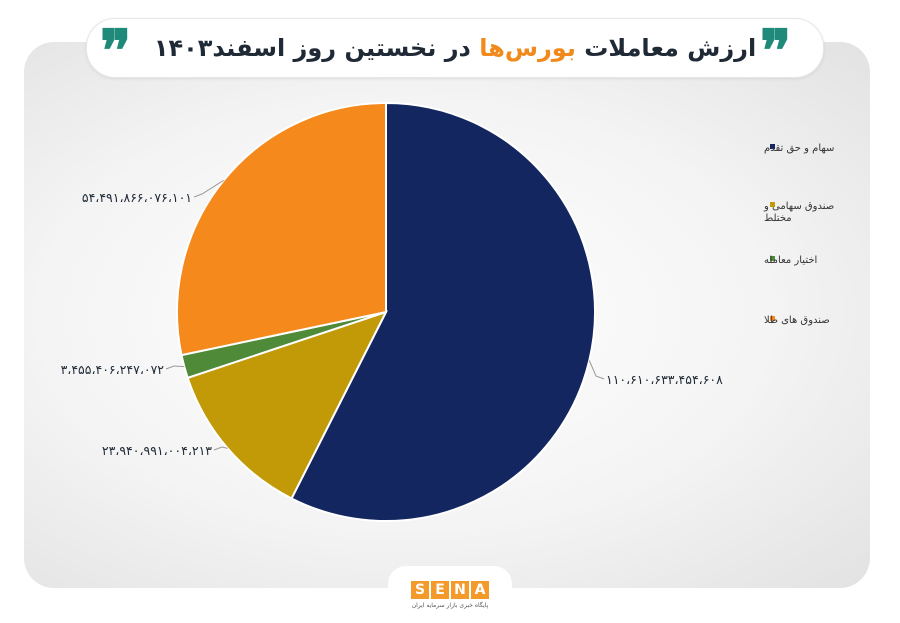 Image resolution: width=900 pixels, height=623 pixels. Describe the element at coordinates (797, 320) in the screenshot. I see `legend-label-4: صندوق های طلا` at that location.